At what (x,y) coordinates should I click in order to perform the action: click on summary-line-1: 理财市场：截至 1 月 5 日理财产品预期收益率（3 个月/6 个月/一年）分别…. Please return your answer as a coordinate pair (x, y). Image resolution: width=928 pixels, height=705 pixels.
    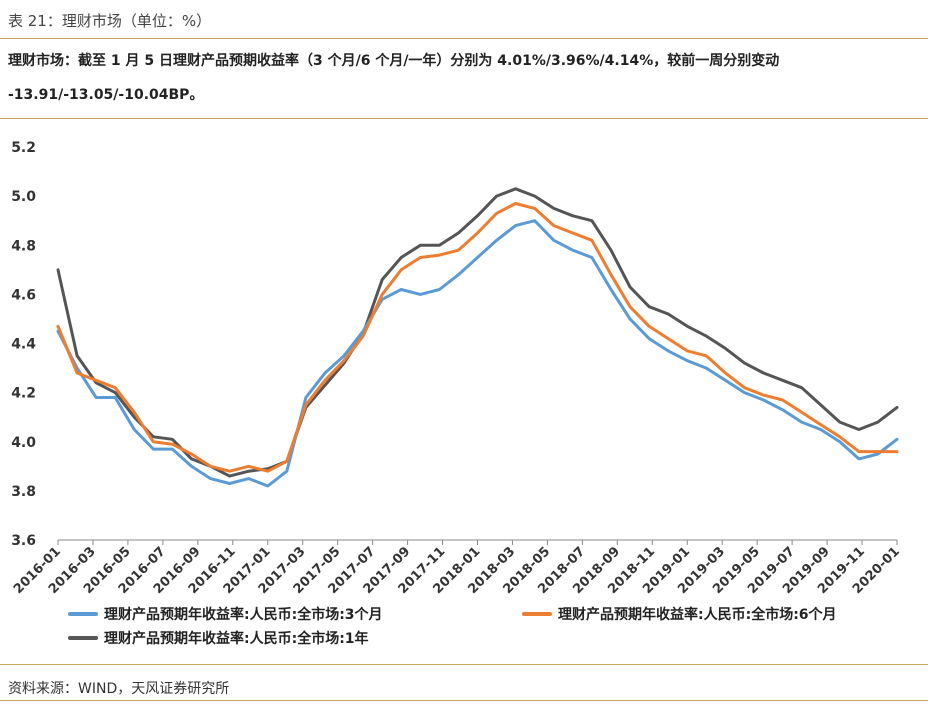
    Looking at the image, I should click on (394, 61).